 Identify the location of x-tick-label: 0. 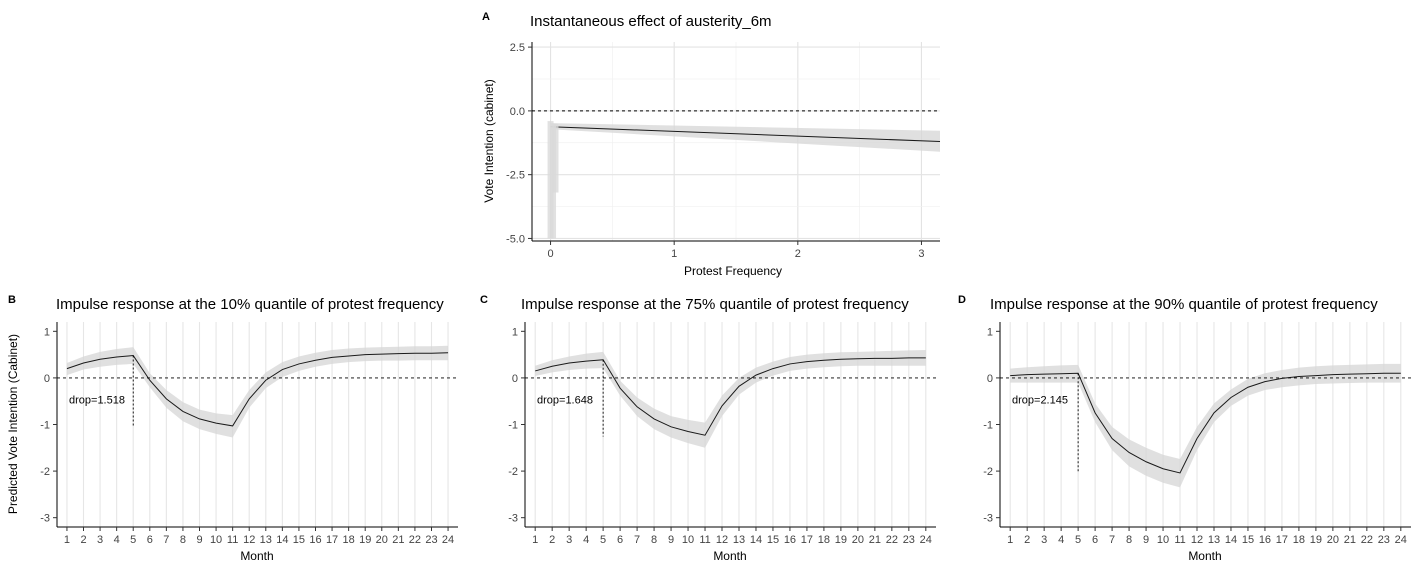
(550, 254).